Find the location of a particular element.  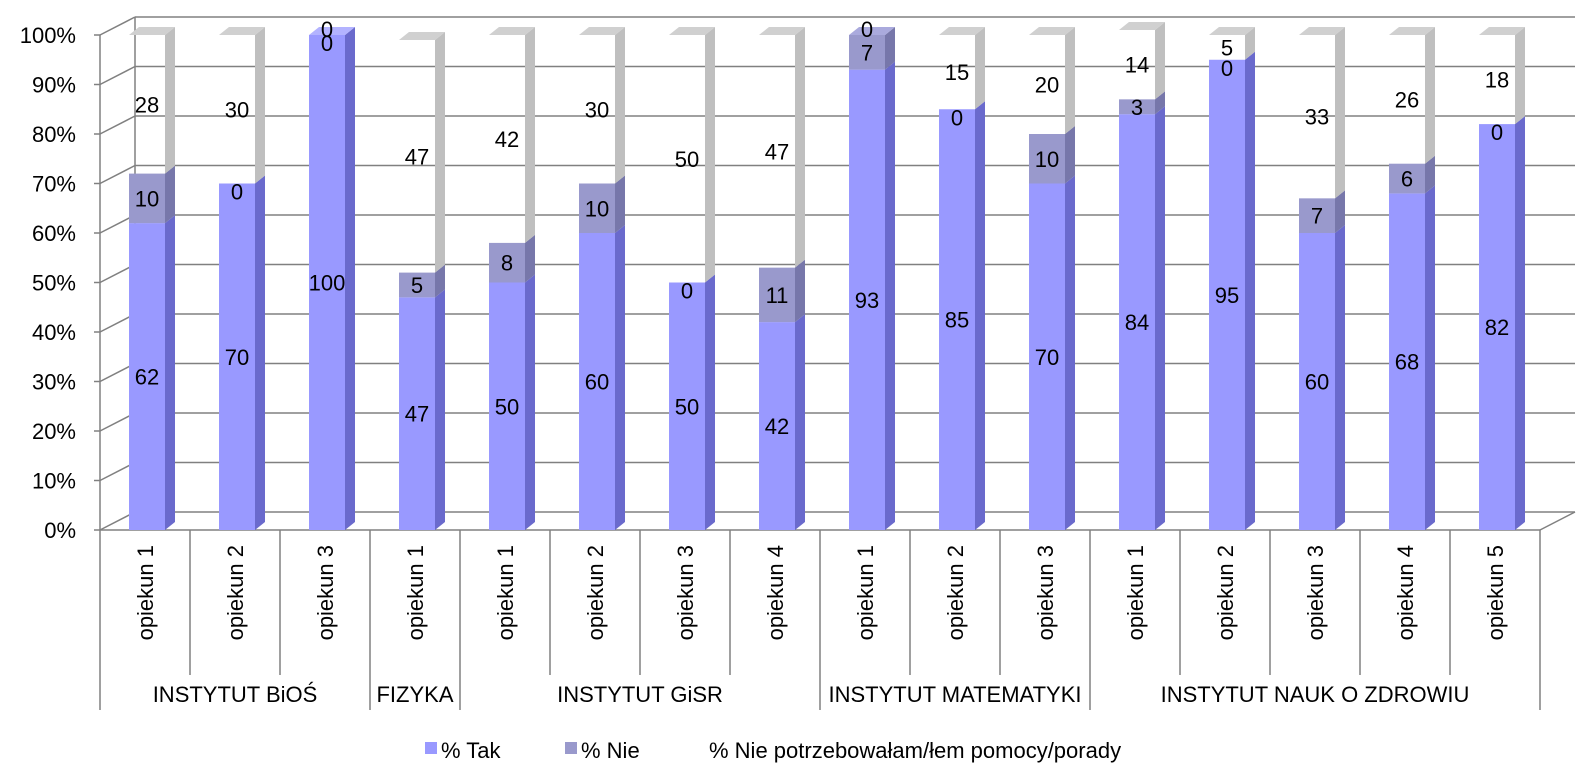

data-label: 18 is located at coordinates (1497, 80).